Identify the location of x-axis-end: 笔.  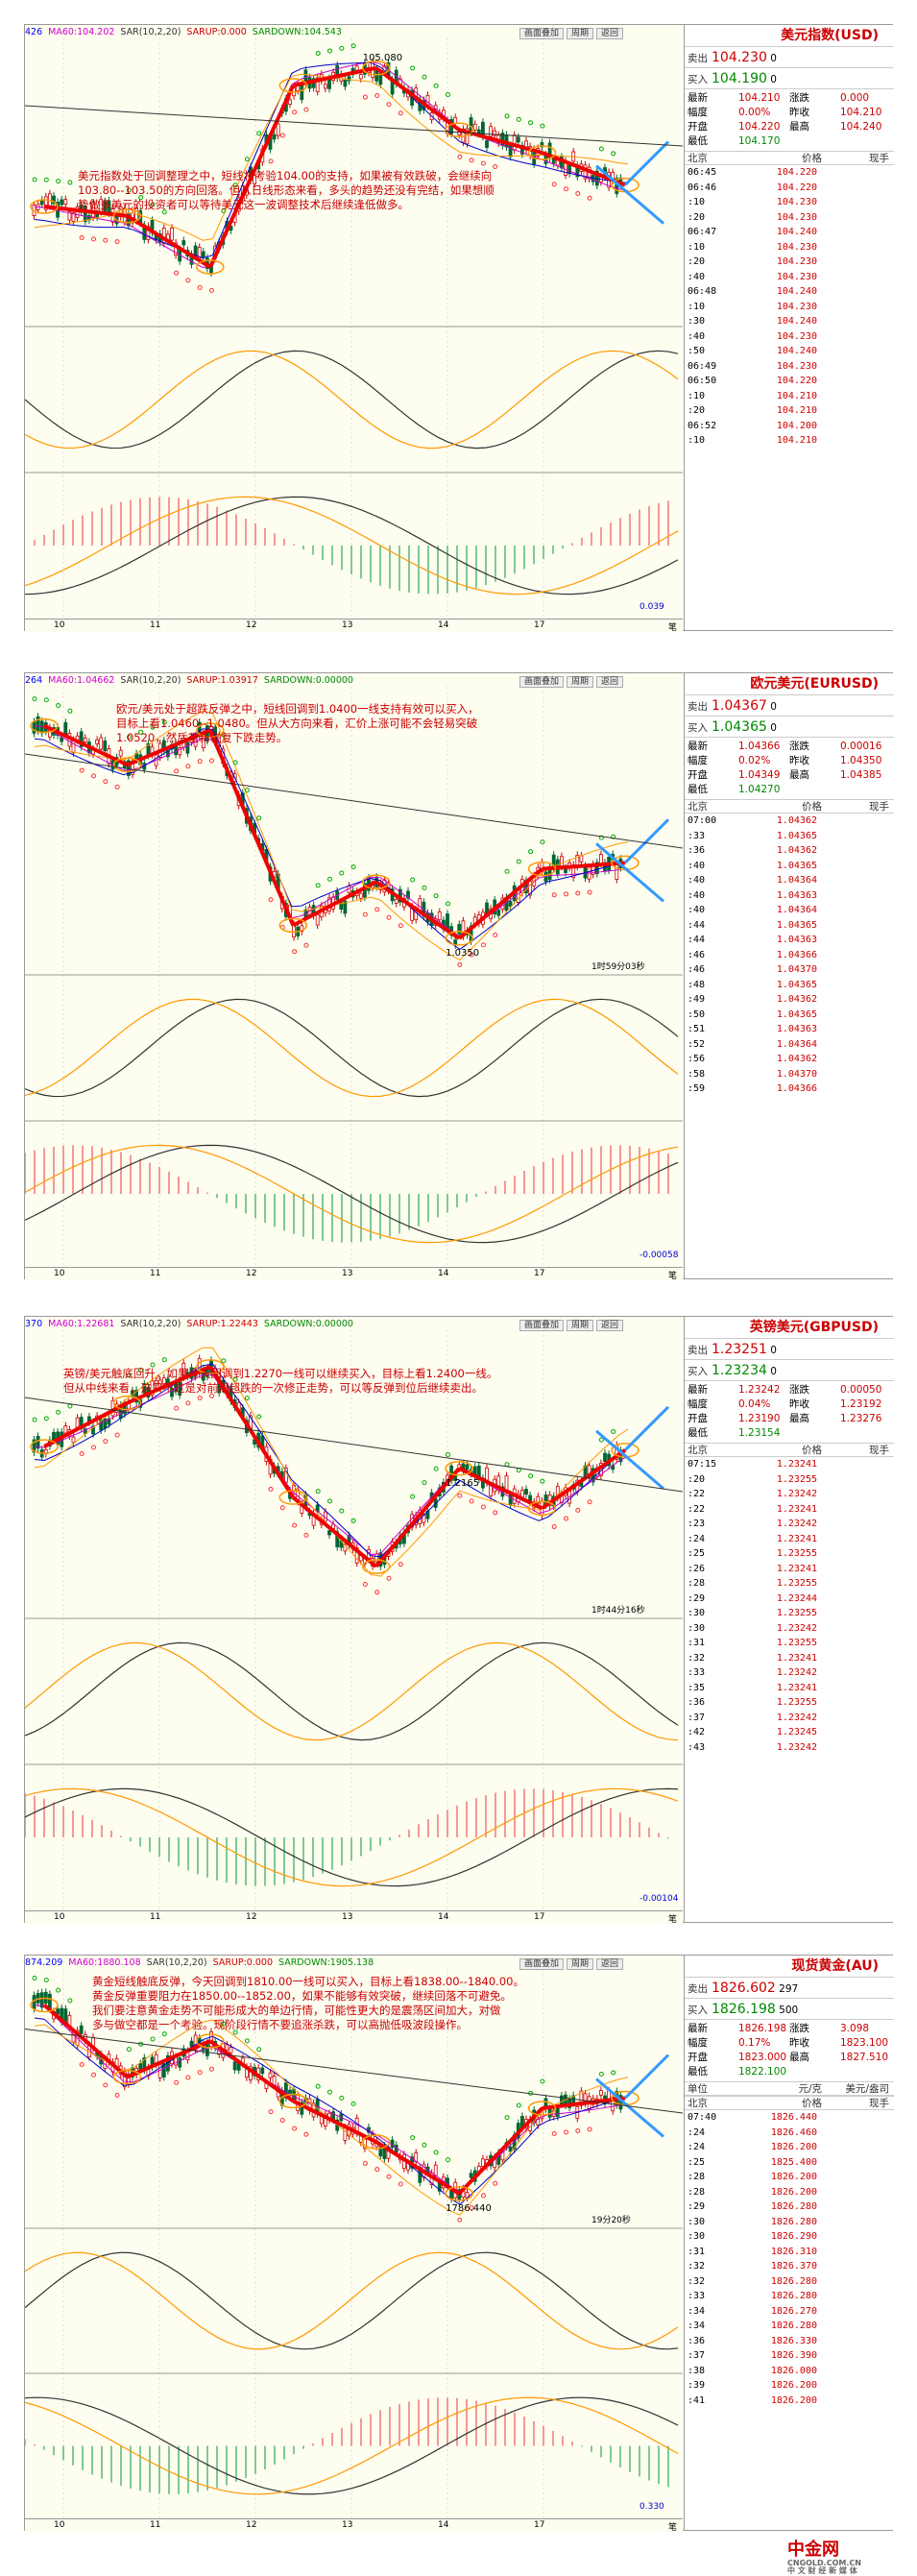
(673, 628).